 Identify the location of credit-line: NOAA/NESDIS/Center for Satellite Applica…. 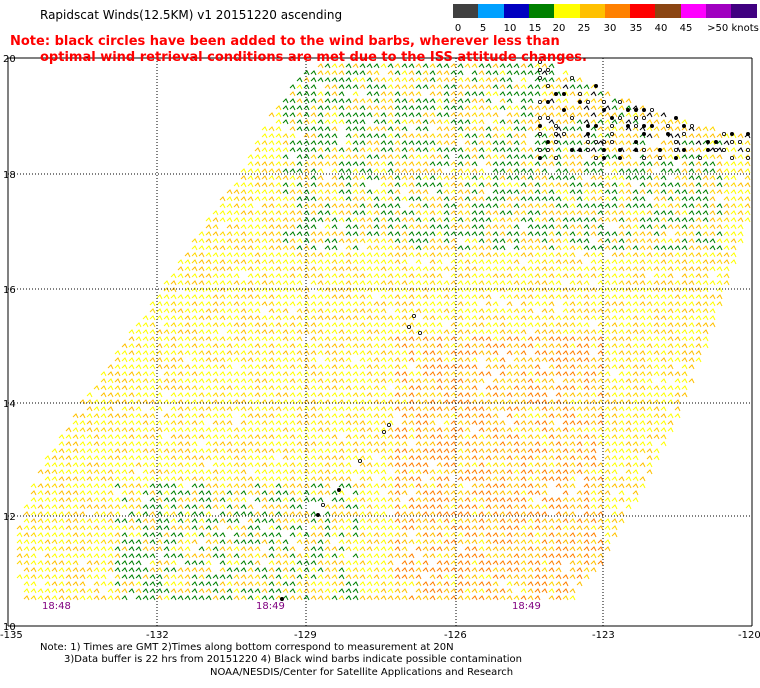
(362, 672).